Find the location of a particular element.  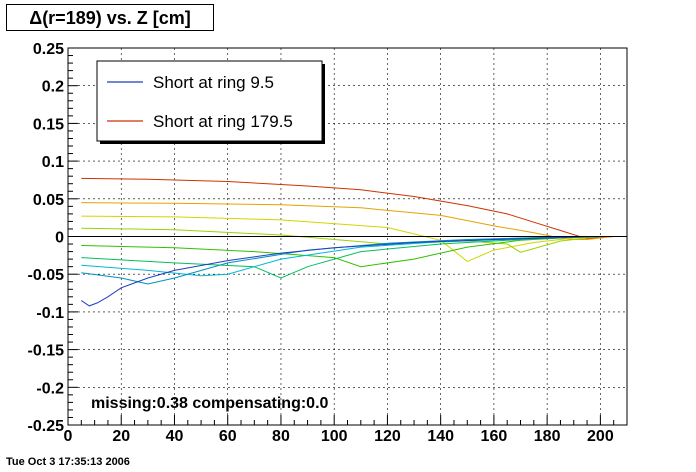

y-tick-label: -0.25 is located at coordinates (46, 426).